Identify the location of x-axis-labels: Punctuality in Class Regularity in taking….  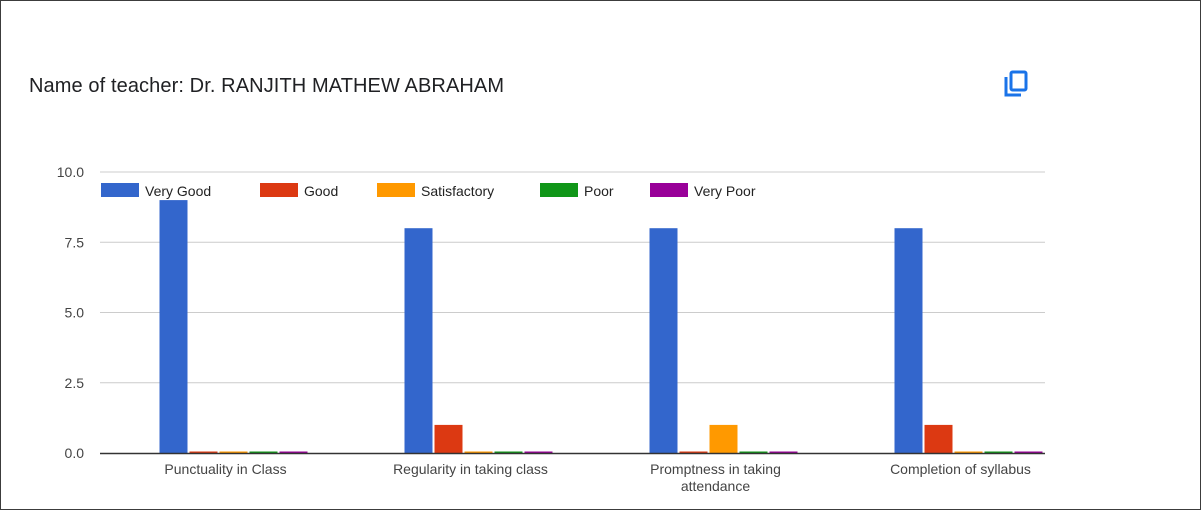
(597, 477).